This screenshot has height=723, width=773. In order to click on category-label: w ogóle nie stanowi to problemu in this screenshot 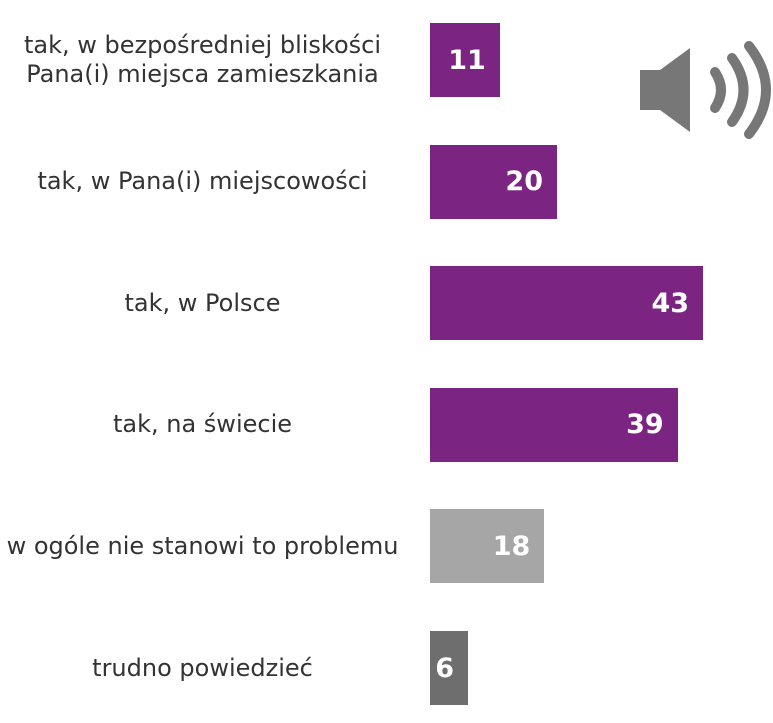, I will do `click(202, 545)`.